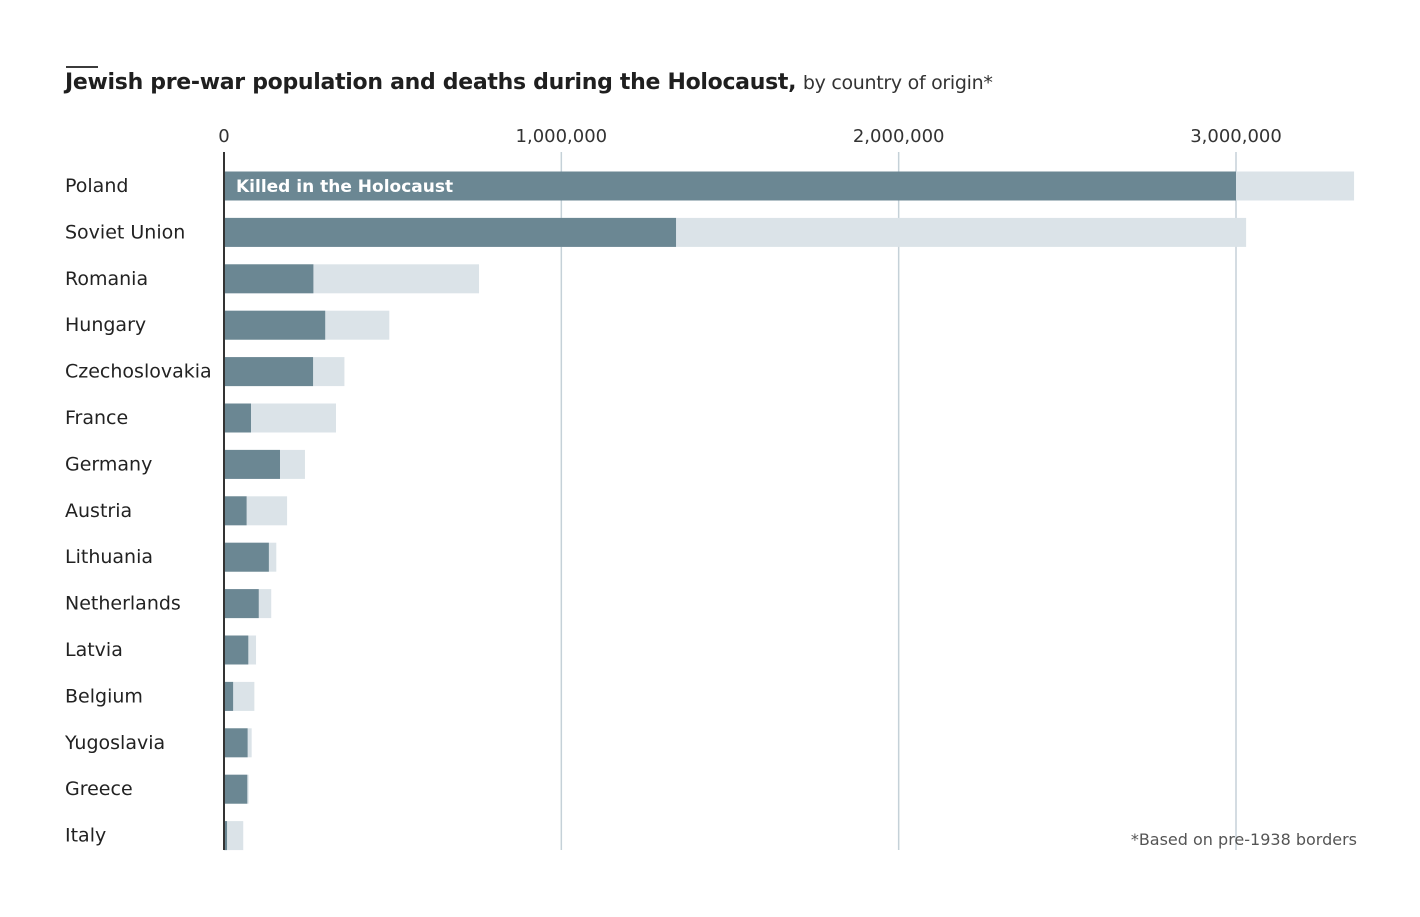 The image size is (1420, 917). Describe the element at coordinates (104, 696) in the screenshot. I see `category-label: Belgium` at that location.